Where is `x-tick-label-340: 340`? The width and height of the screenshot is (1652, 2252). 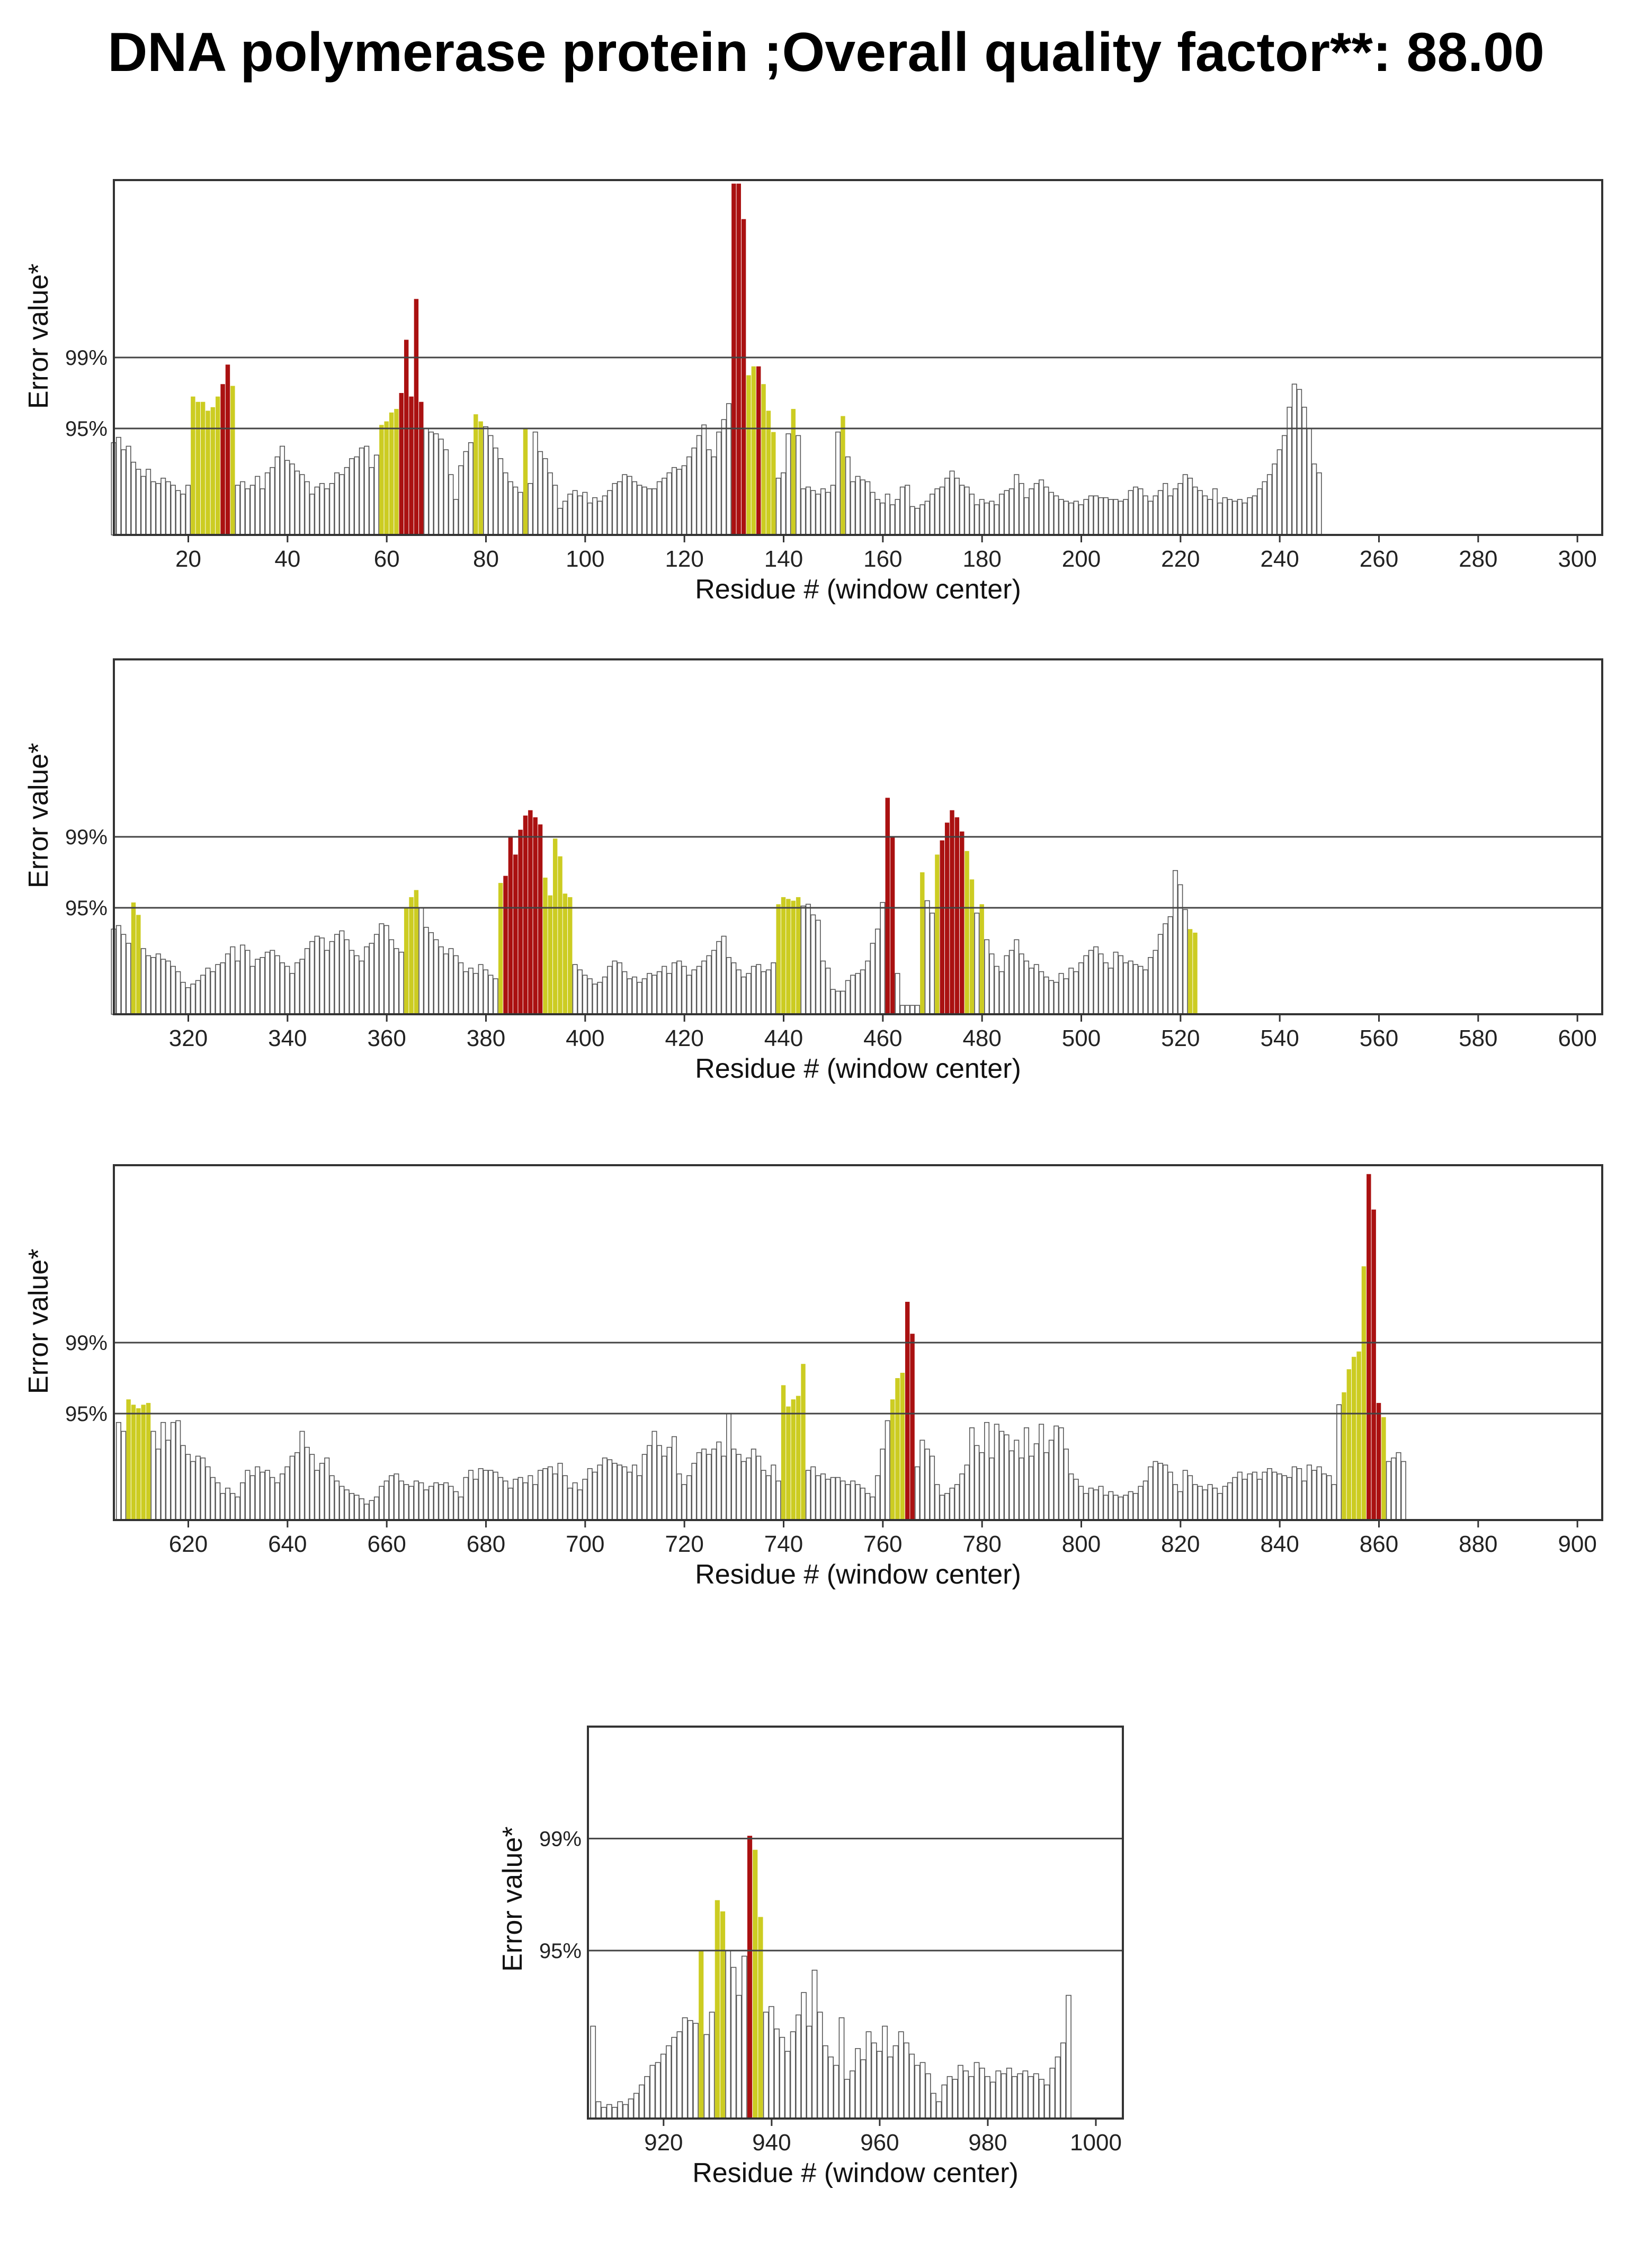 x-tick-label-340: 340 is located at coordinates (288, 1038).